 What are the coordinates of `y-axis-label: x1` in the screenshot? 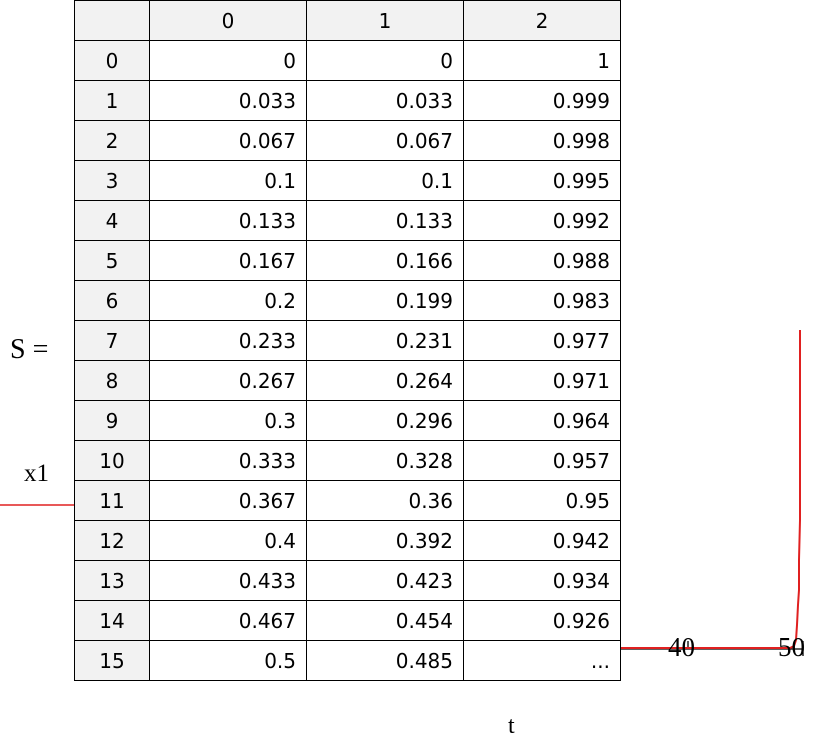 It's located at (36, 473).